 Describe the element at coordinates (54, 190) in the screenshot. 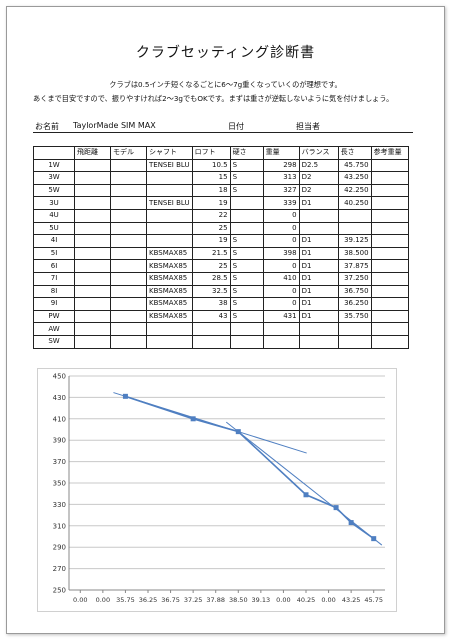

I see `cell-club: 5W` at that location.